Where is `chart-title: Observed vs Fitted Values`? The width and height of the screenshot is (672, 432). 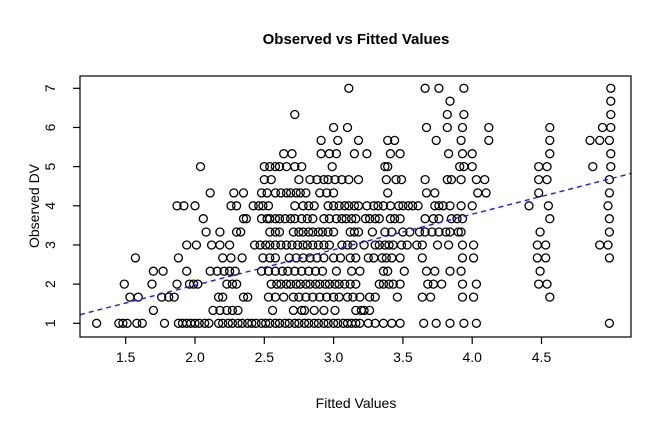
chart-title: Observed vs Fitted Values is located at coordinates (356, 39).